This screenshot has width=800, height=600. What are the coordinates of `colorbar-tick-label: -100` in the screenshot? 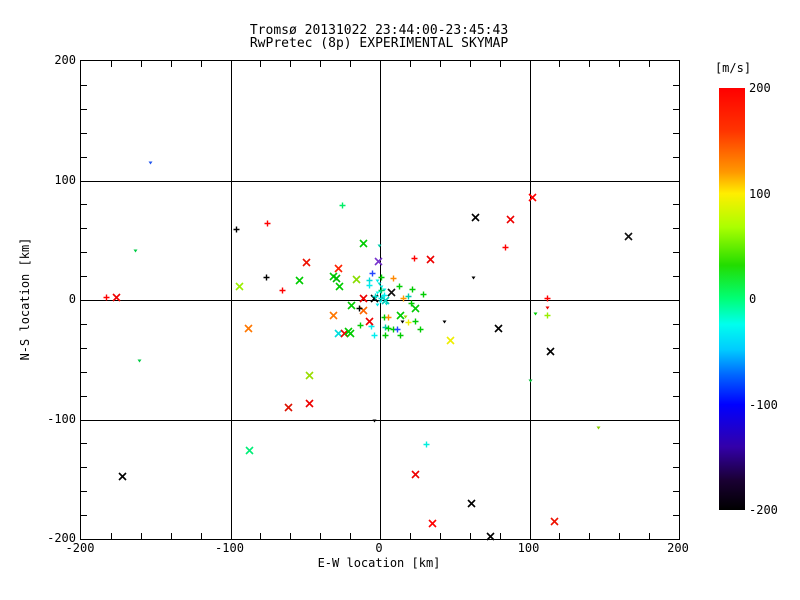 It's located at (763, 404).